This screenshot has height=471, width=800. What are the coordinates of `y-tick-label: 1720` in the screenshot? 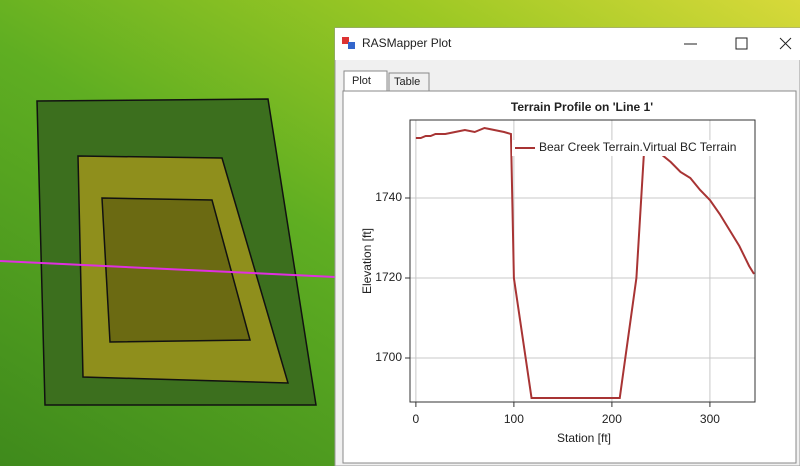 It's located at (388, 277).